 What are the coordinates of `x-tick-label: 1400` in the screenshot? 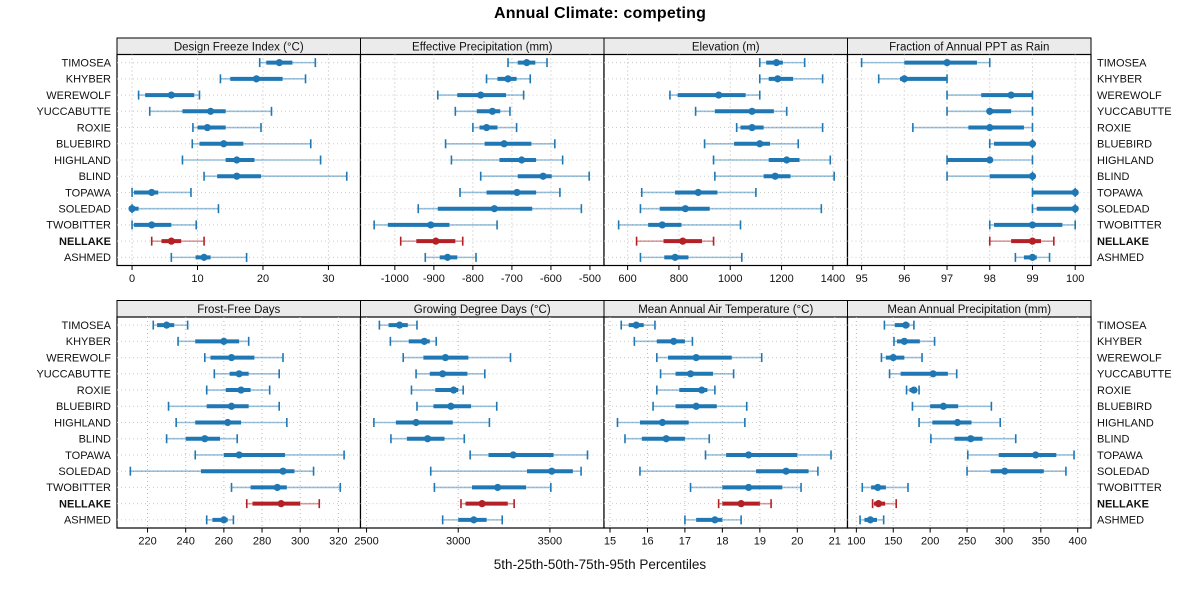 It's located at (833, 279).